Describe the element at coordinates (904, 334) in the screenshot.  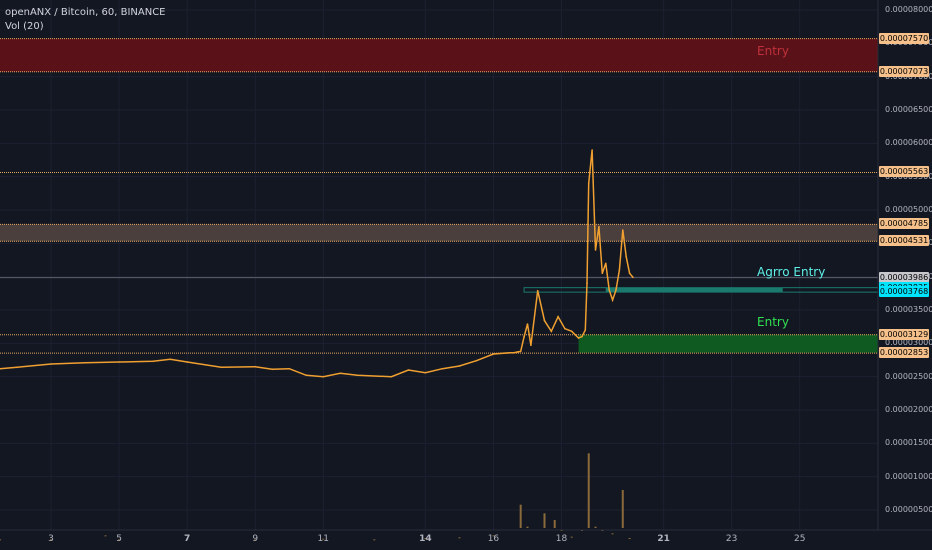
I see `price-axis-label: 0.00003129` at that location.